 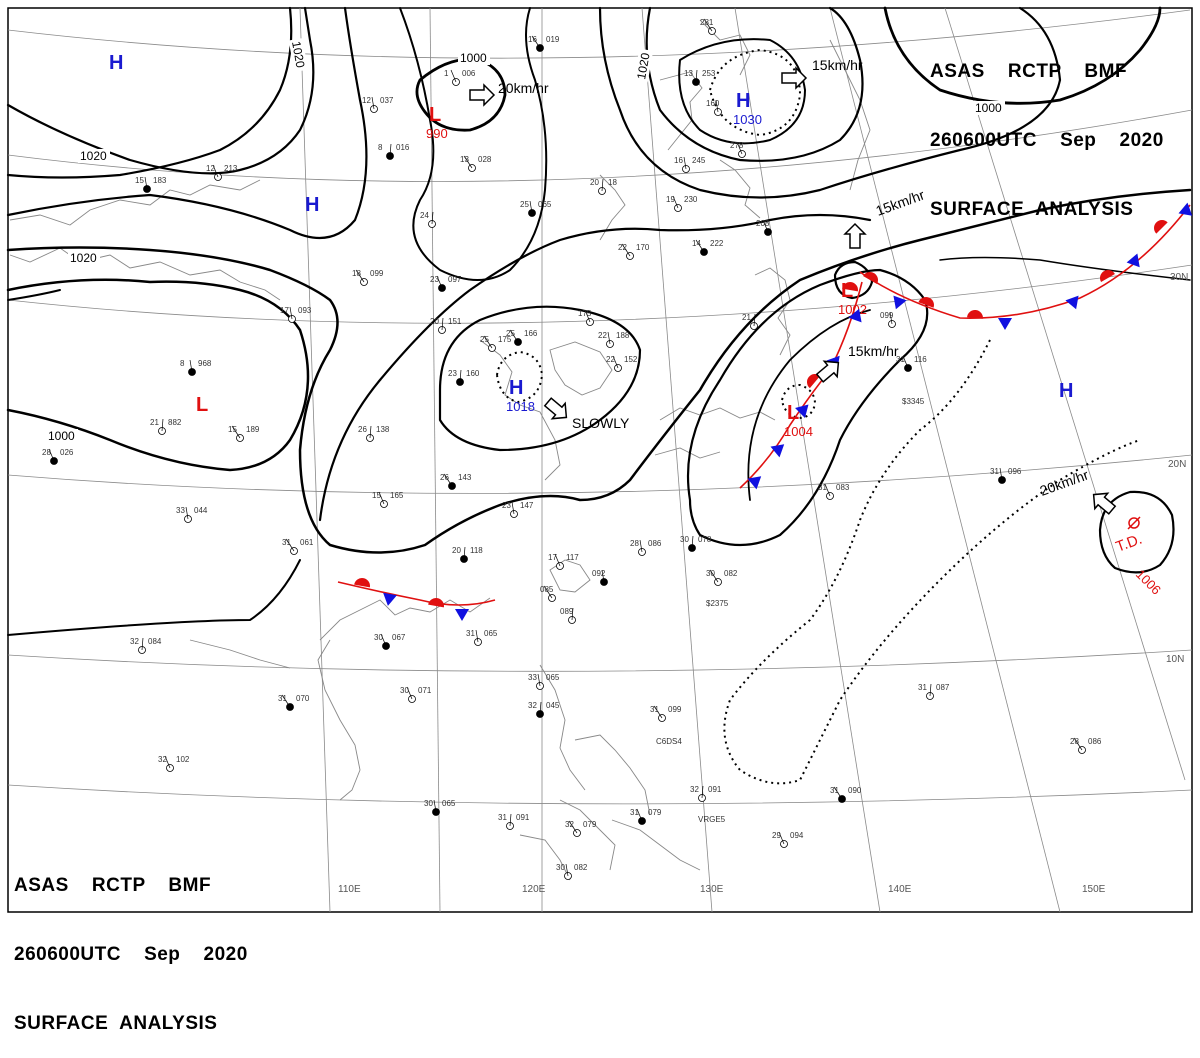 I want to click on station-observation: 208, so click(x=764, y=227).